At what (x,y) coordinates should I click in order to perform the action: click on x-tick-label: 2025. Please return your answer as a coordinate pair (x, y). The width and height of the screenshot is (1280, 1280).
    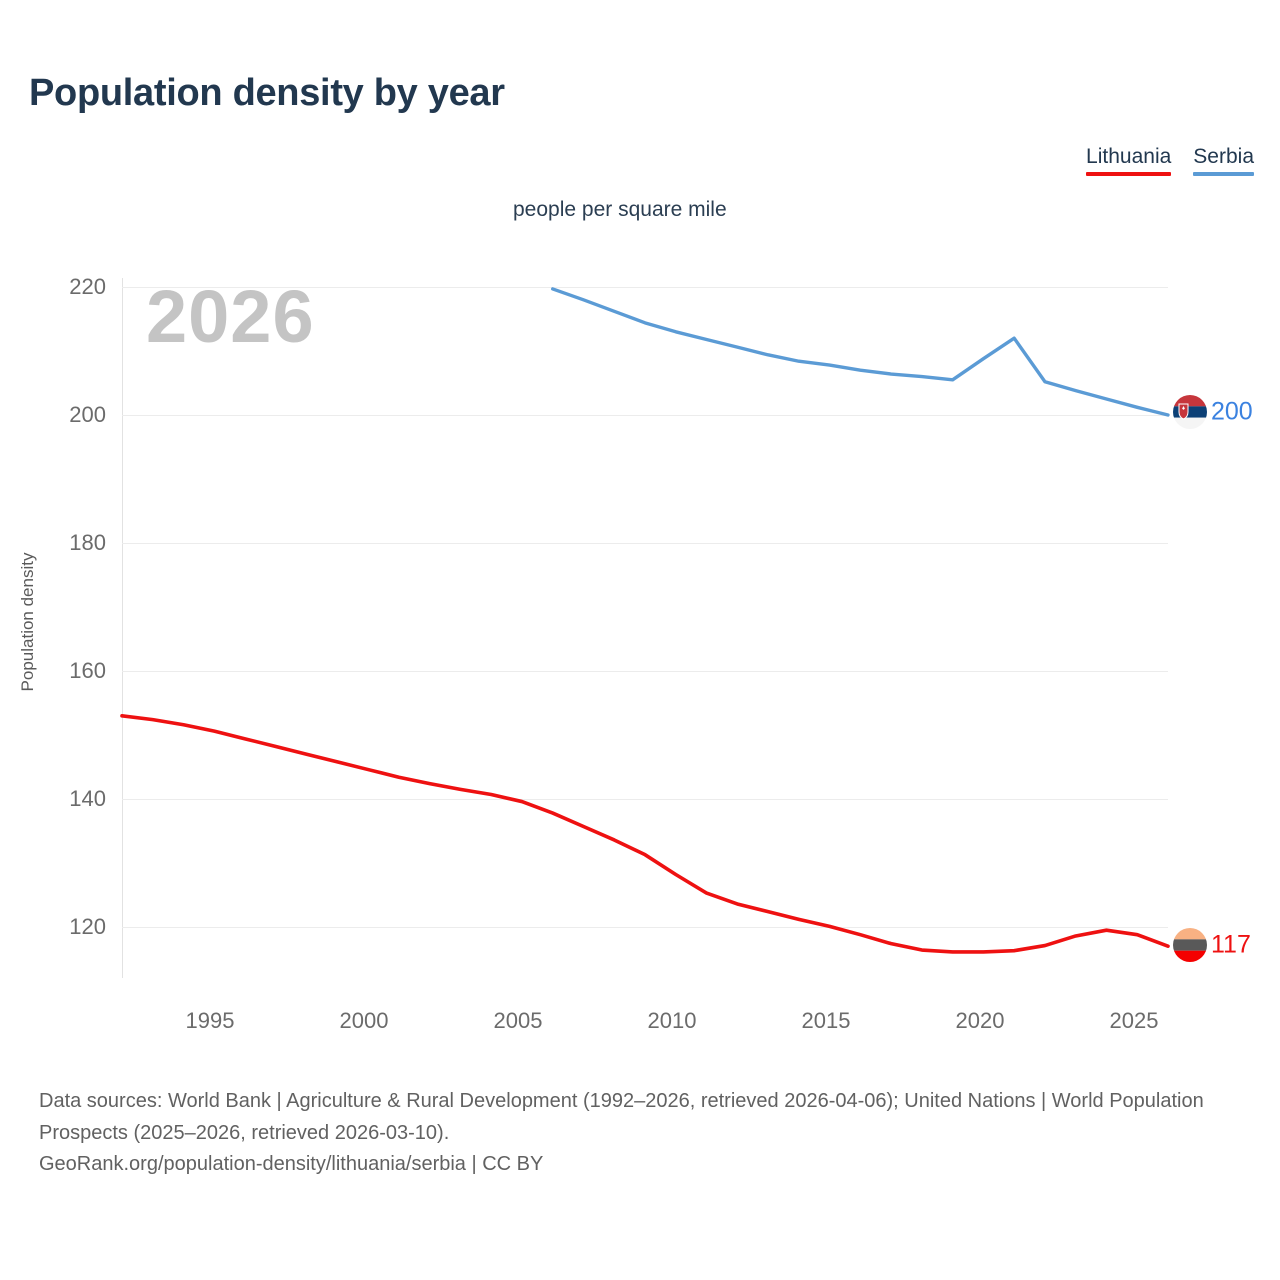
    Looking at the image, I should click on (1134, 1020).